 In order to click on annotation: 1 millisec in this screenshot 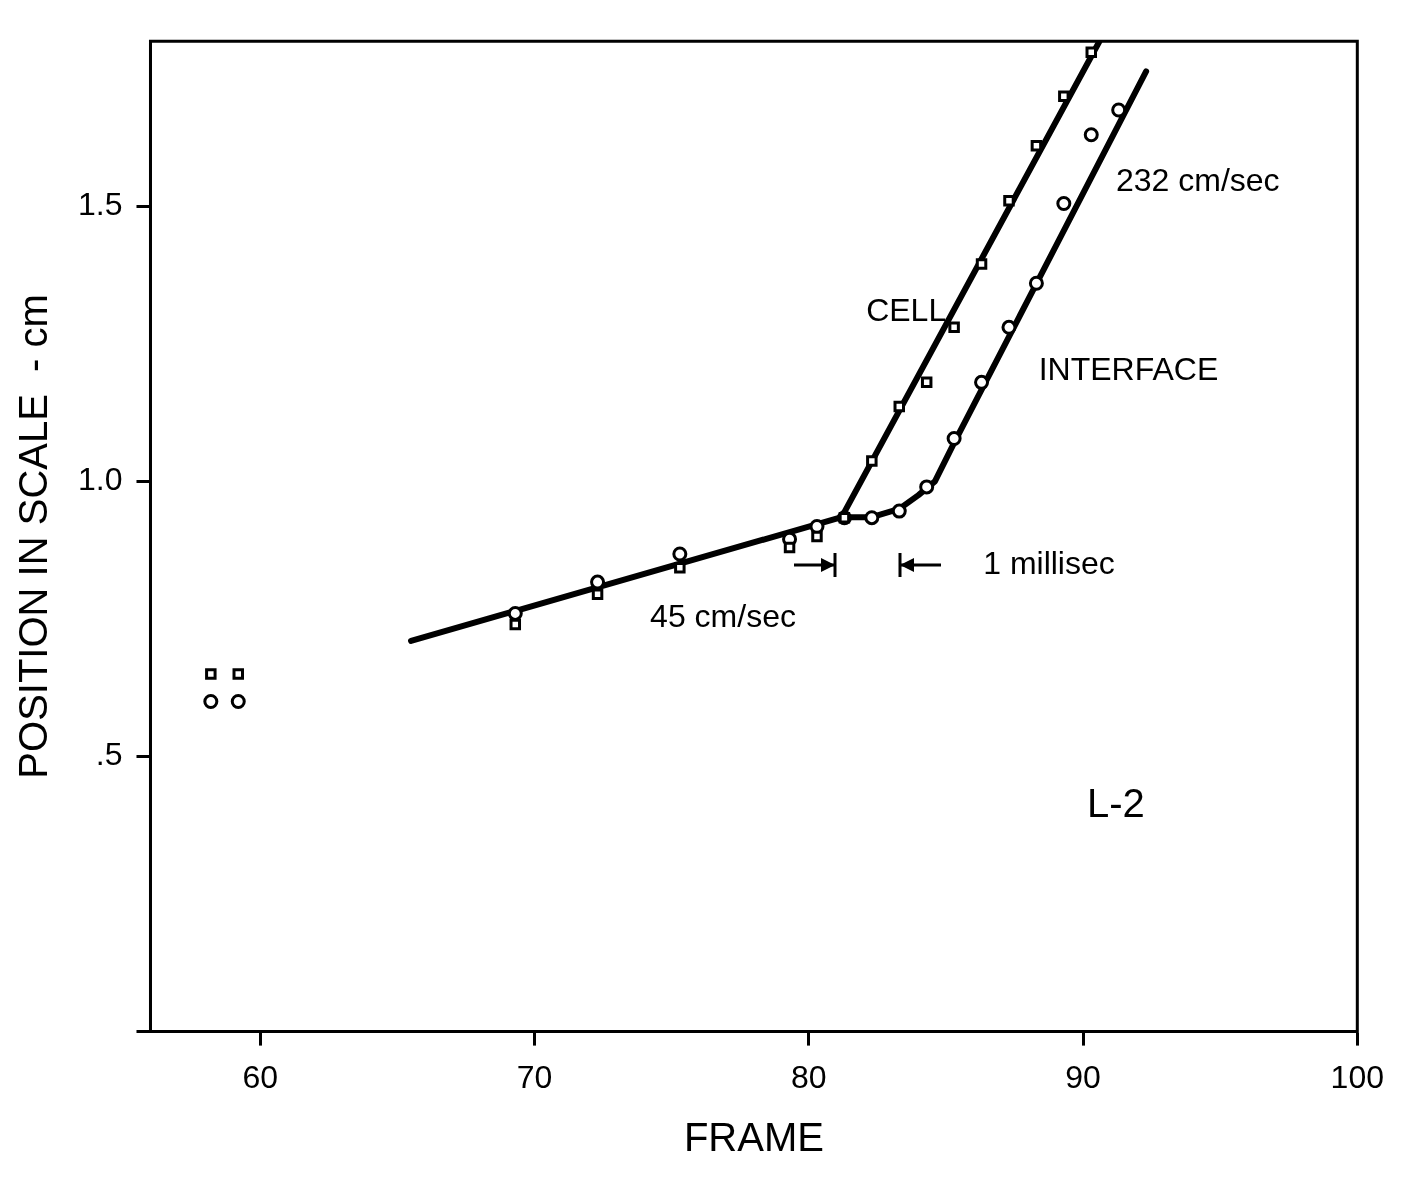, I will do `click(1049, 562)`.